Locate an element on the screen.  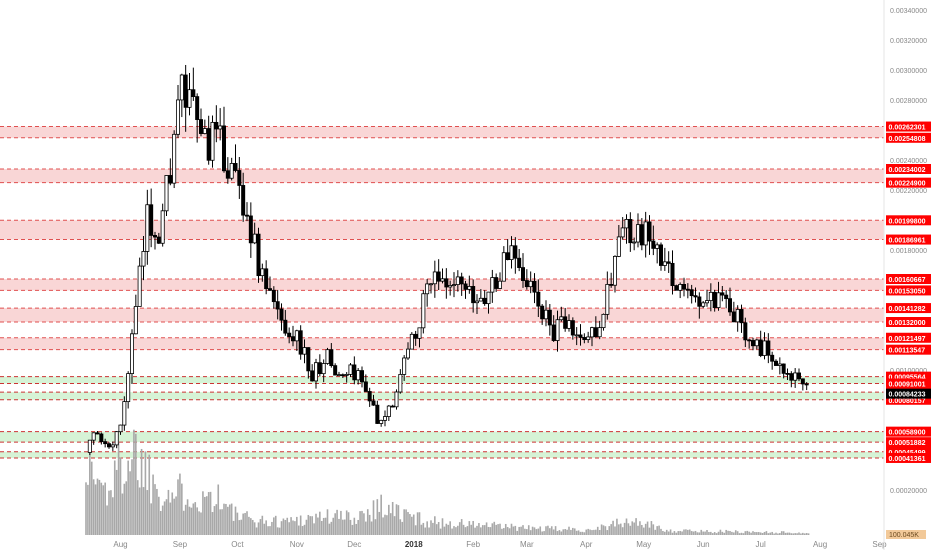
x-tick-label: Feb is located at coordinates (473, 544).